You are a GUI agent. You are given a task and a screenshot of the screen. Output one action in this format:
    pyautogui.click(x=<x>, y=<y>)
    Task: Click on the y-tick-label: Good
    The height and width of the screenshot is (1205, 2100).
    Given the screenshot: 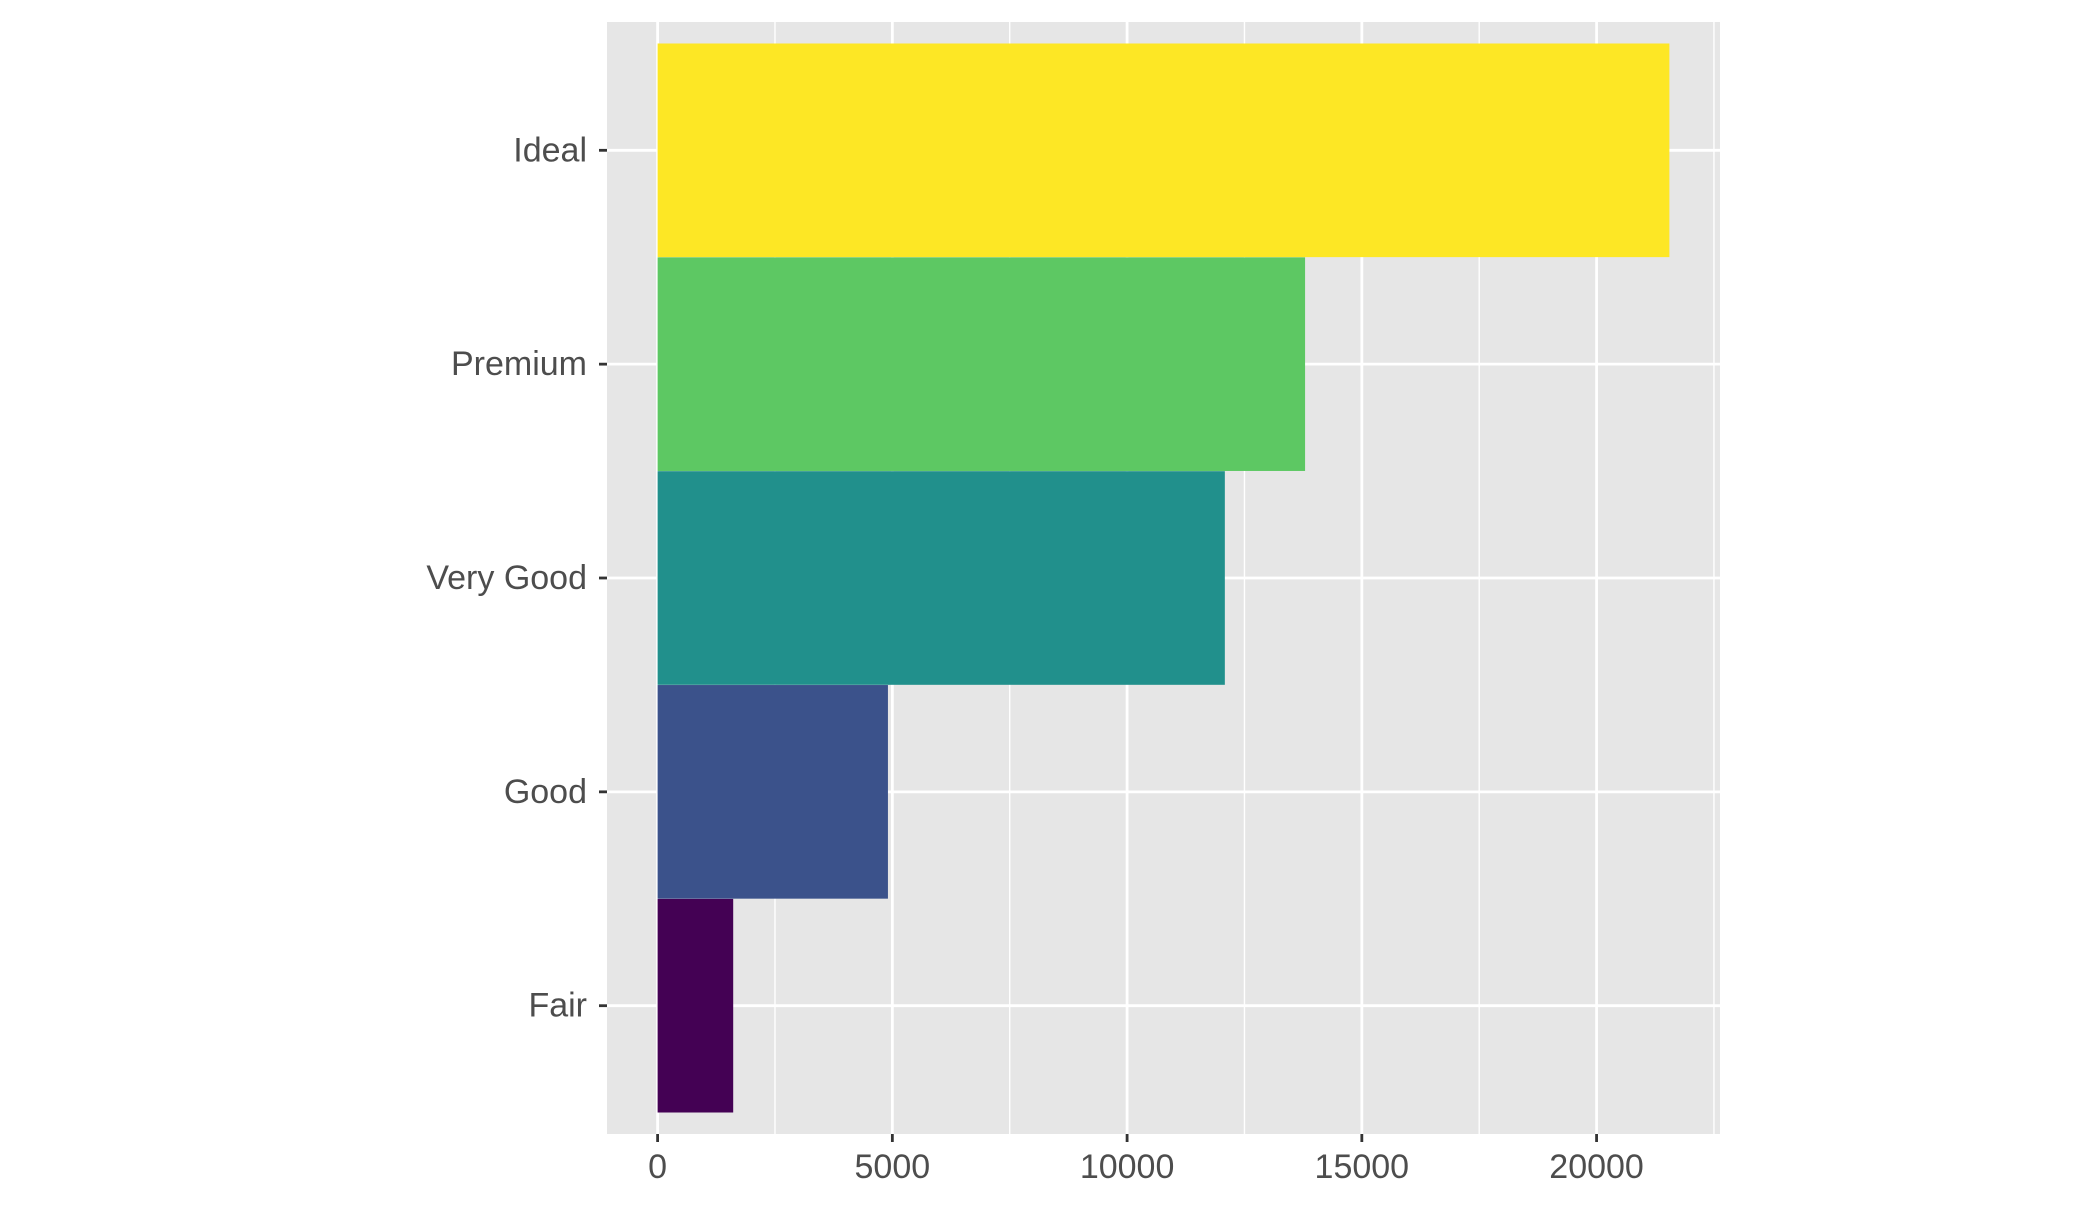 What is the action you would take?
    pyautogui.click(x=545, y=792)
    